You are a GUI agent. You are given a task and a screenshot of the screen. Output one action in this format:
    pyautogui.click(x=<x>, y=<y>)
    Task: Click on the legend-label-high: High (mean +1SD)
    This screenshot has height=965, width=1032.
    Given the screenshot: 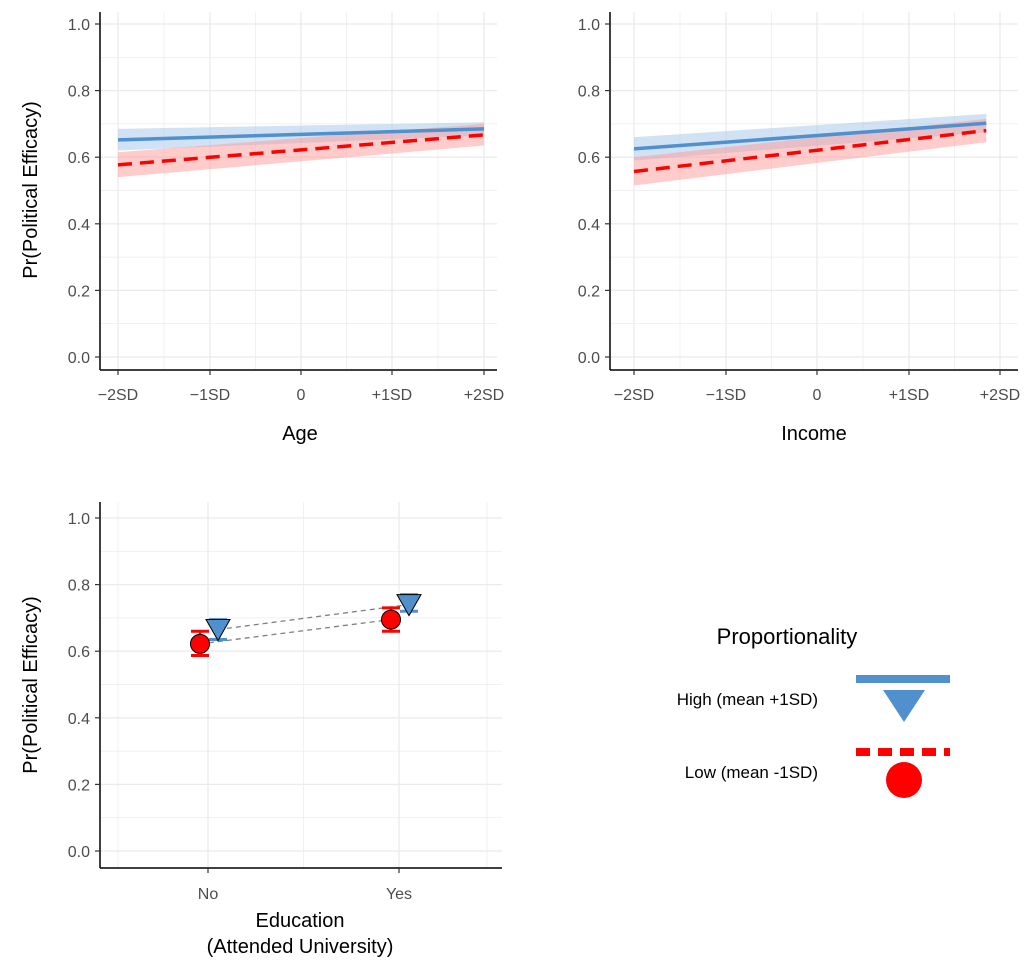 What is the action you would take?
    pyautogui.click(x=747, y=699)
    